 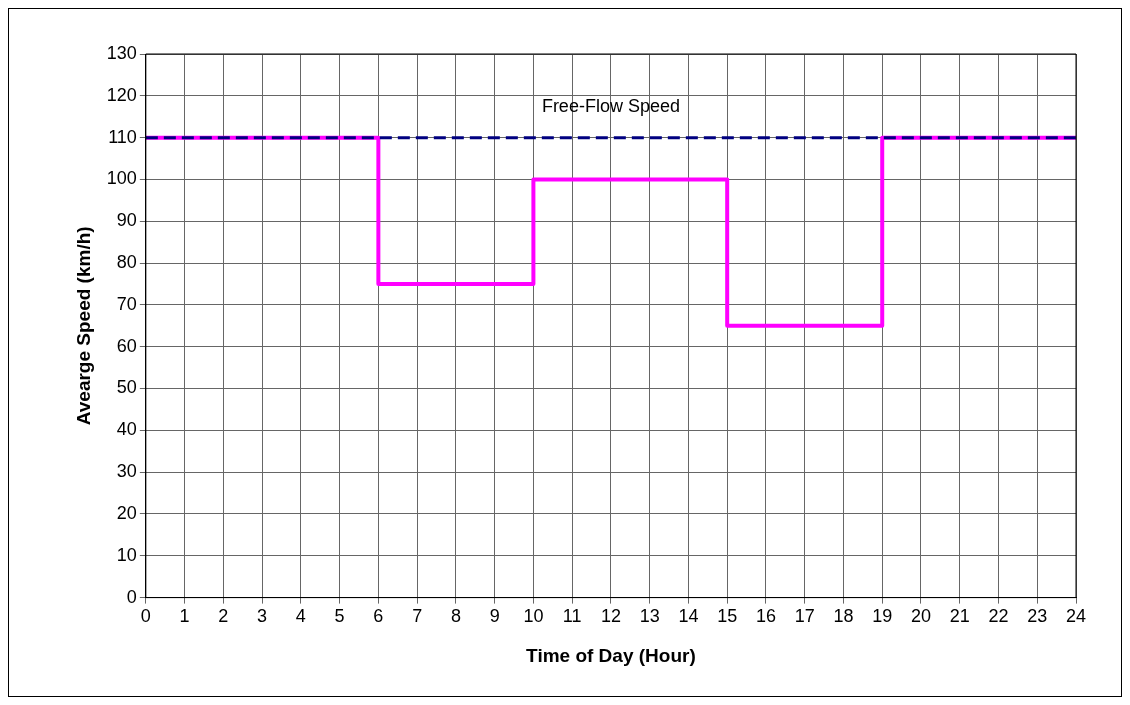 What do you see at coordinates (262, 616) in the screenshot?
I see `x-tick-label: 3` at bounding box center [262, 616].